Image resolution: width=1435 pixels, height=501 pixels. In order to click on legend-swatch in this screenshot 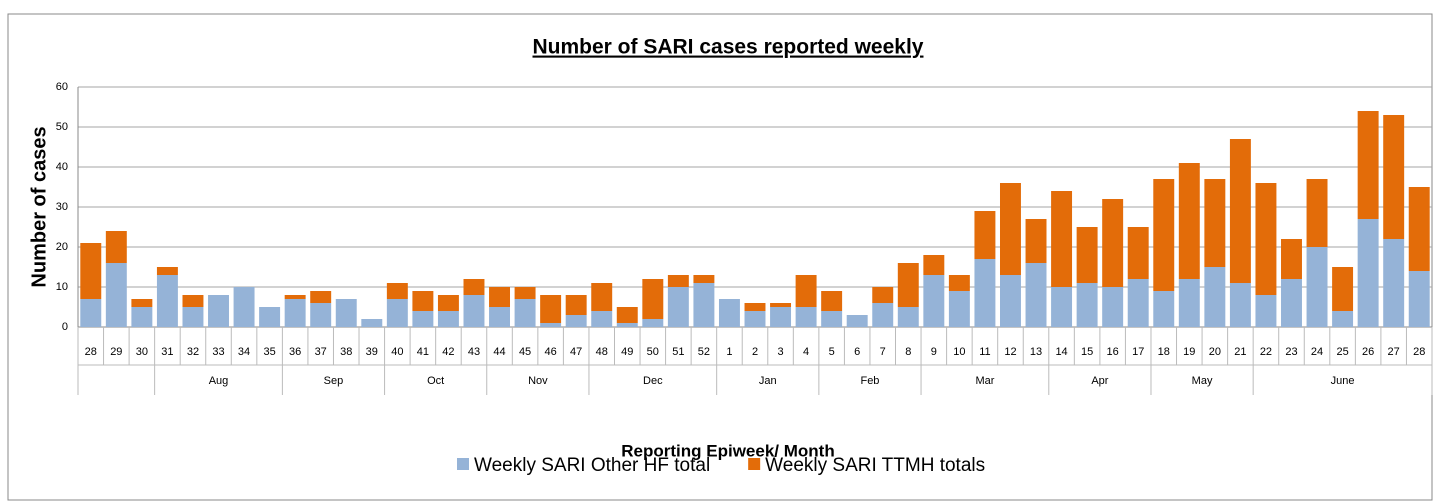, I will do `click(754, 464)`.